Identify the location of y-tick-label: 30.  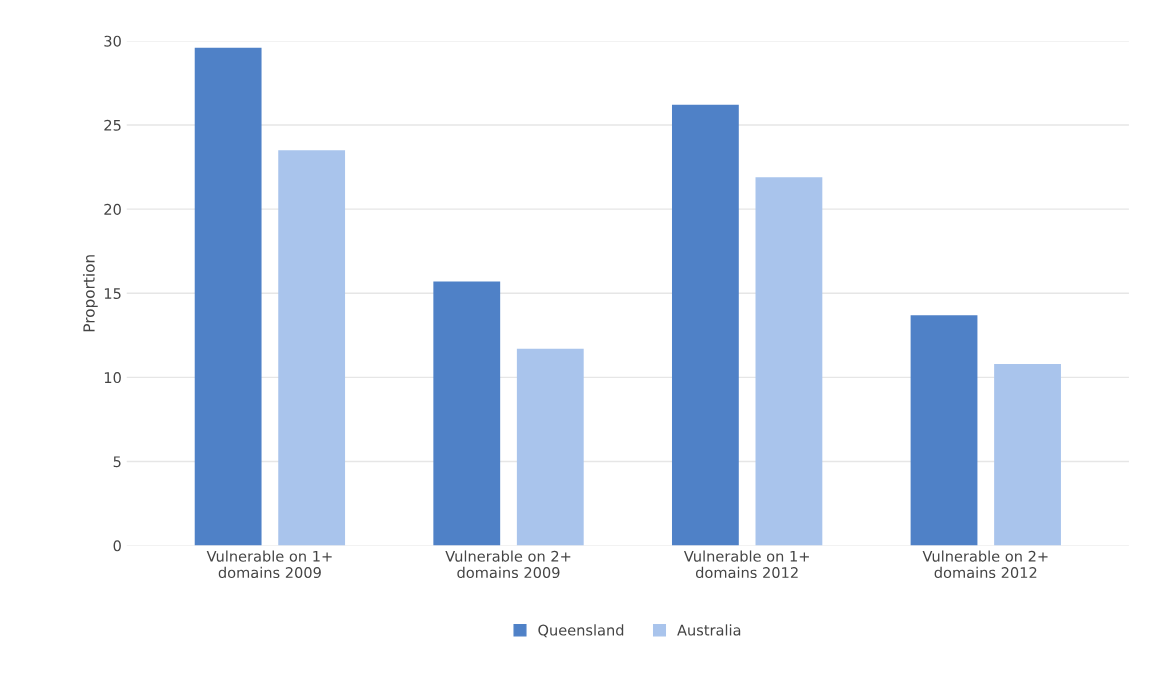
(112, 41).